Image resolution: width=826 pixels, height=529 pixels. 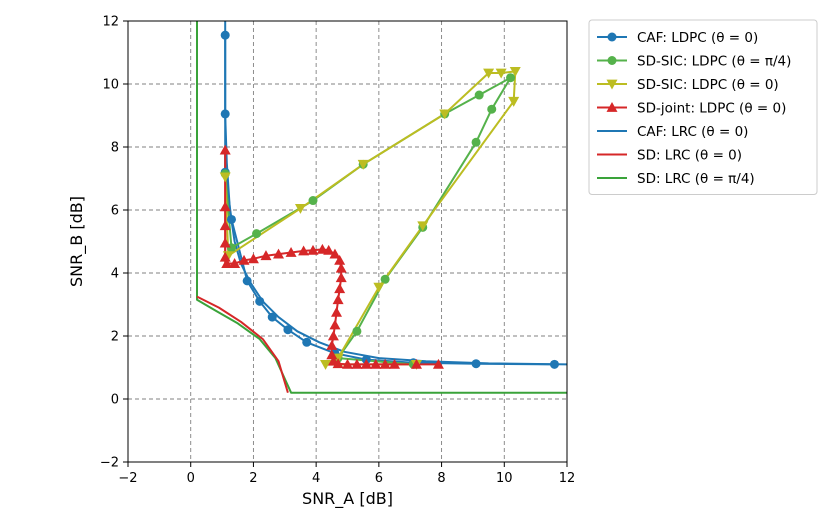 What do you see at coordinates (567, 478) in the screenshot?
I see `x-tick-label: 12` at bounding box center [567, 478].